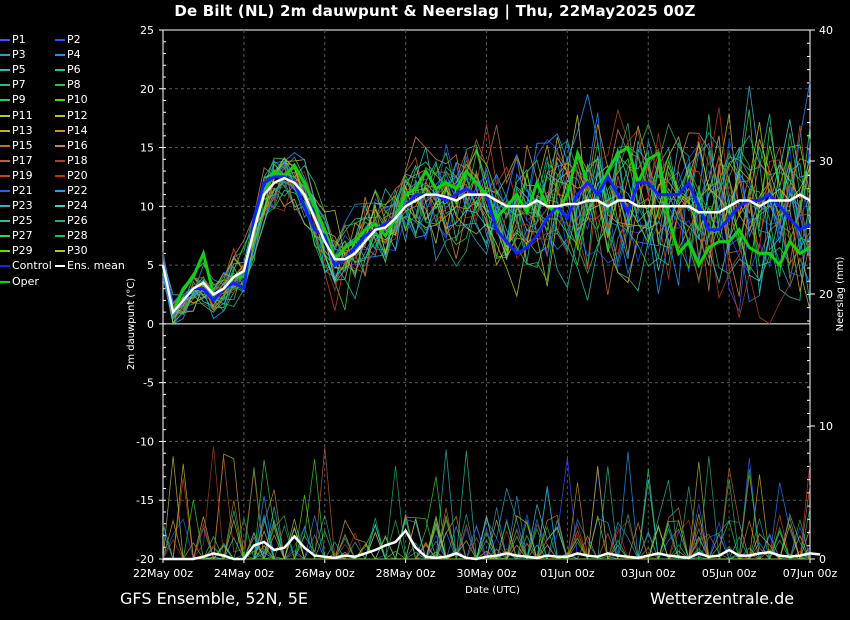 The width and height of the screenshot is (850, 620). What do you see at coordinates (77, 130) in the screenshot?
I see `legend-label: P14` at bounding box center [77, 130].